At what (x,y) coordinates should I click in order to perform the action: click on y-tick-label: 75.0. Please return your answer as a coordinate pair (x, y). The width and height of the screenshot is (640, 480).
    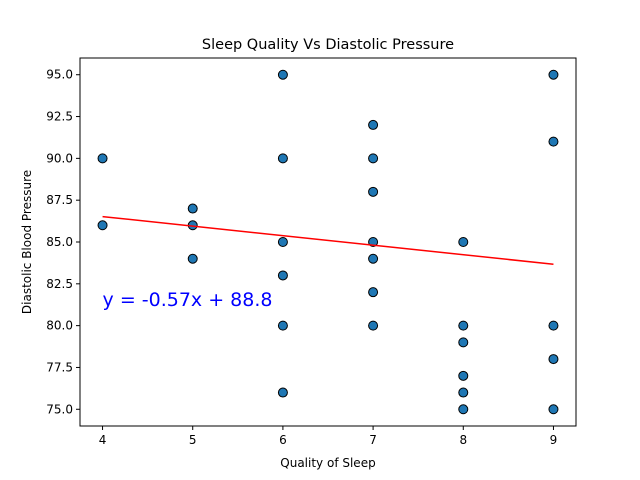
    Looking at the image, I should click on (59, 409).